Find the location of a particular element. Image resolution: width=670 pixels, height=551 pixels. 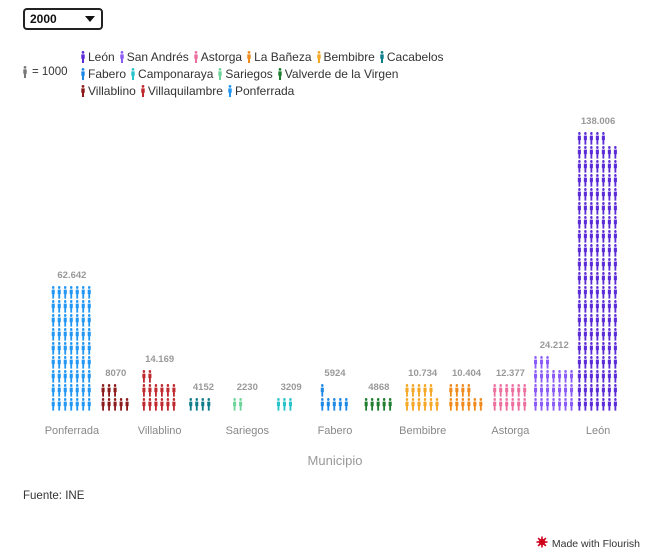

bar-ponferrada is located at coordinates (71, 348).